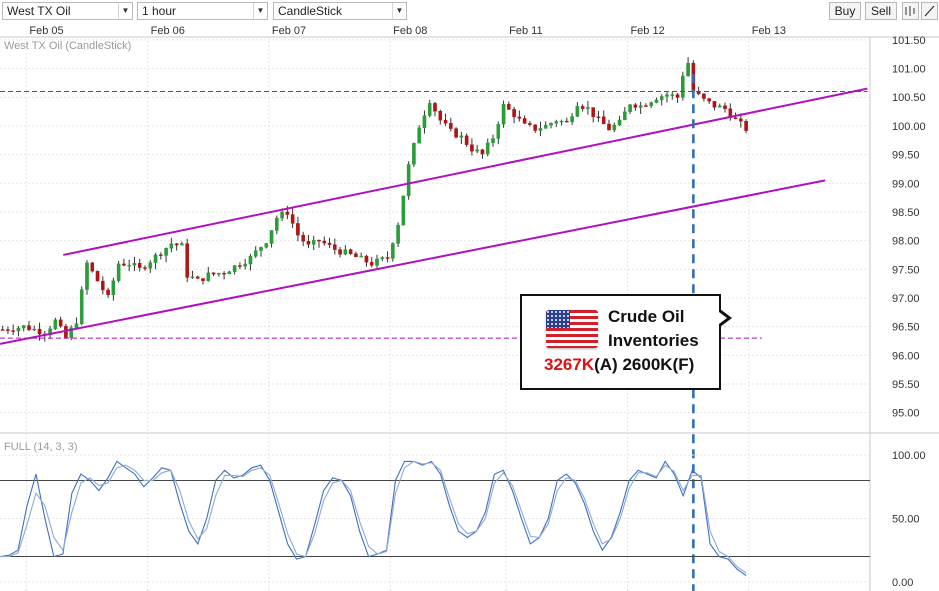 The height and width of the screenshot is (591, 939). What do you see at coordinates (619, 365) in the screenshot?
I see `callout-values: 3267K(A) 2600K(F)` at bounding box center [619, 365].